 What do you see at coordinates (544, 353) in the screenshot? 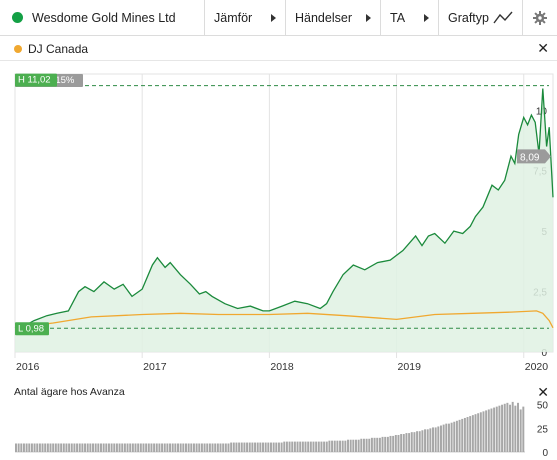
I see `y-tick-label: 0` at bounding box center [544, 353].